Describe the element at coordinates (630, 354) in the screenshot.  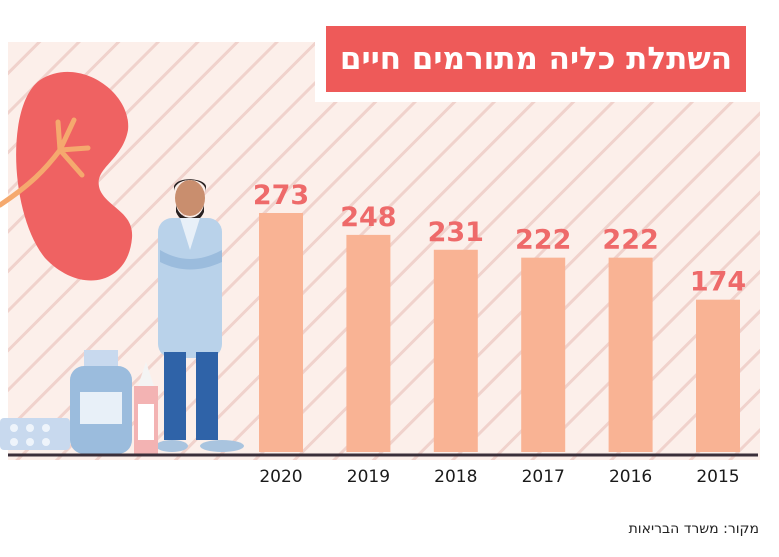
I see `bar-2016` at that location.